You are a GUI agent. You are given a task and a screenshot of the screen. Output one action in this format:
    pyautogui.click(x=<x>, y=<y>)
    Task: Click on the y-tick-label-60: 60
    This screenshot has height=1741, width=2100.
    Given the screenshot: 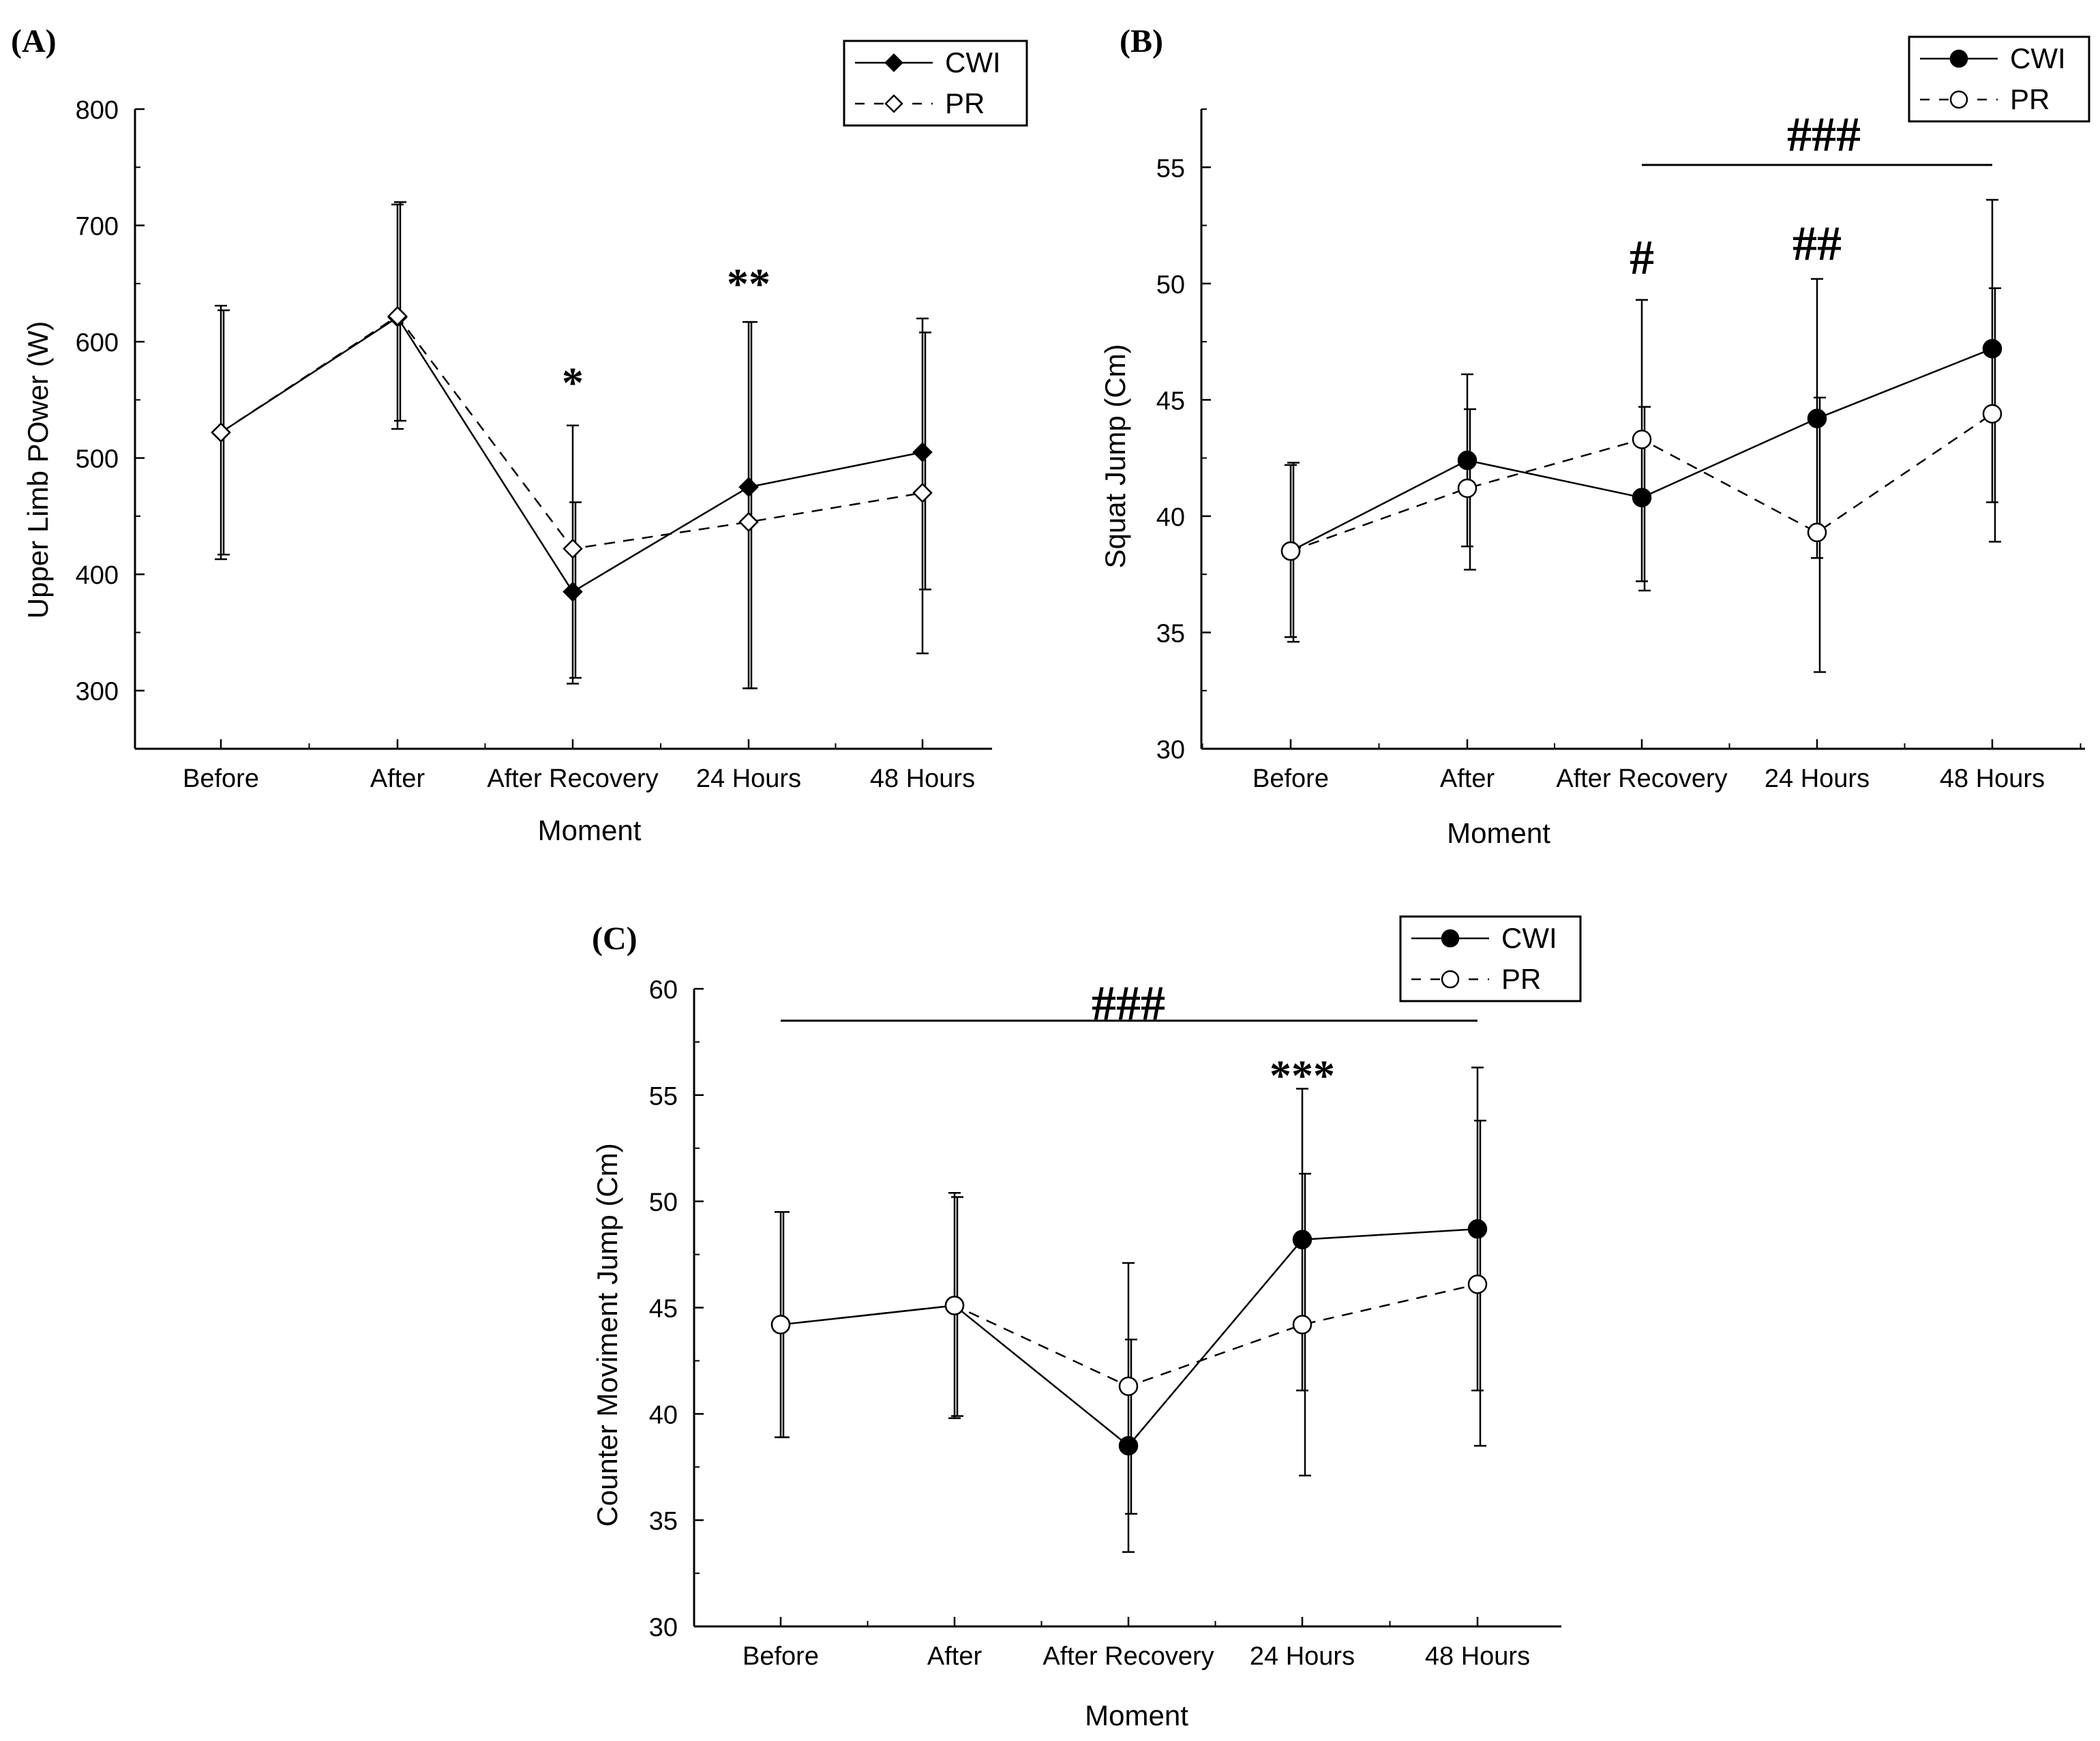 What is the action you would take?
    pyautogui.click(x=663, y=991)
    